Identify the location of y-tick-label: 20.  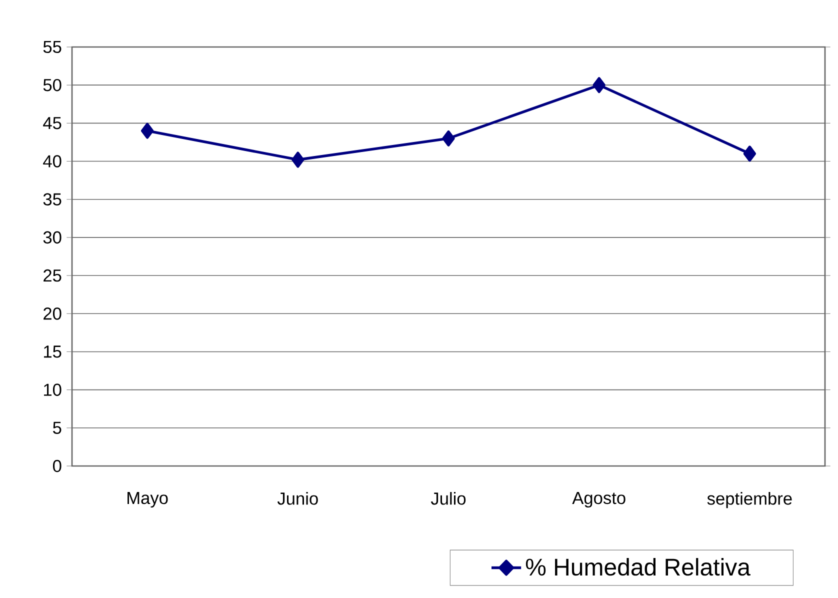
(53, 313).